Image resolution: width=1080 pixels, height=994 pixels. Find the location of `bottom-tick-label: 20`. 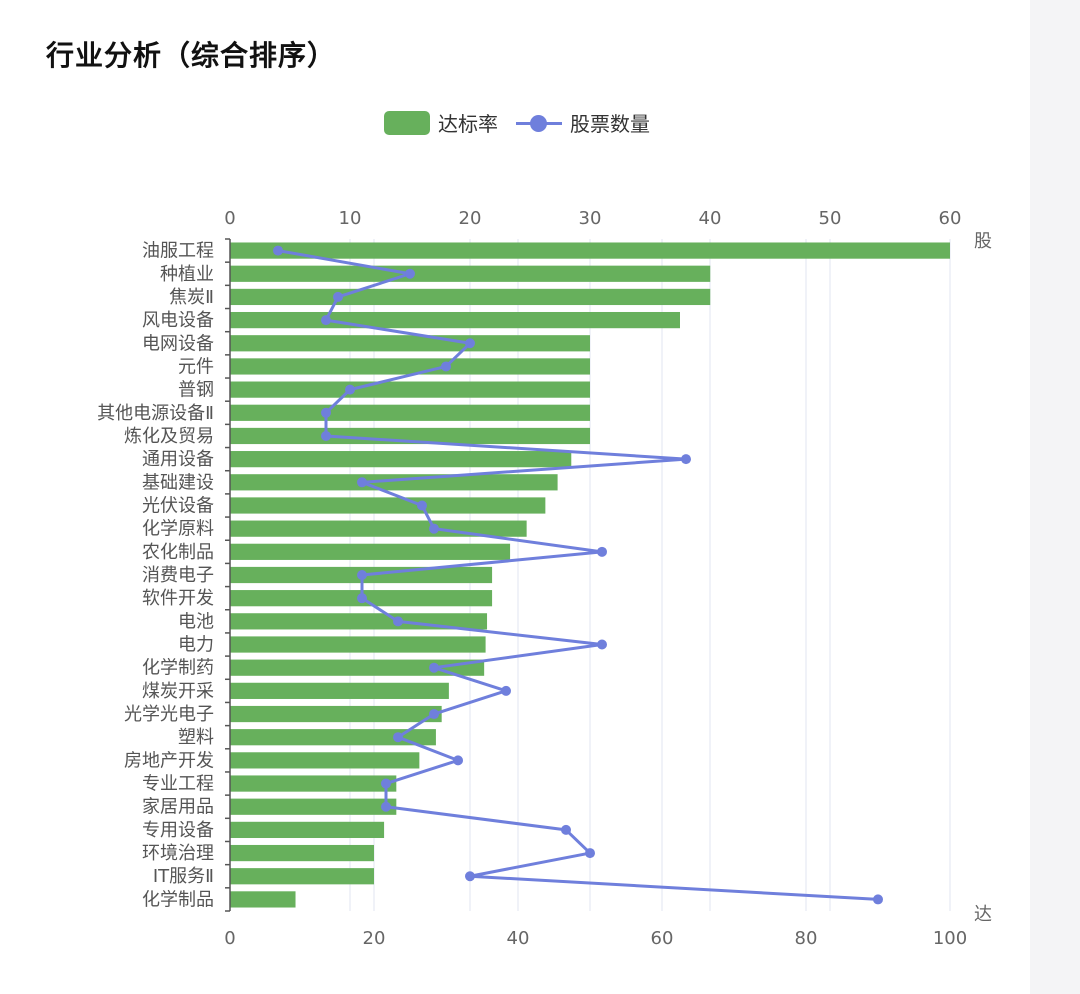

bottom-tick-label: 20 is located at coordinates (374, 938).